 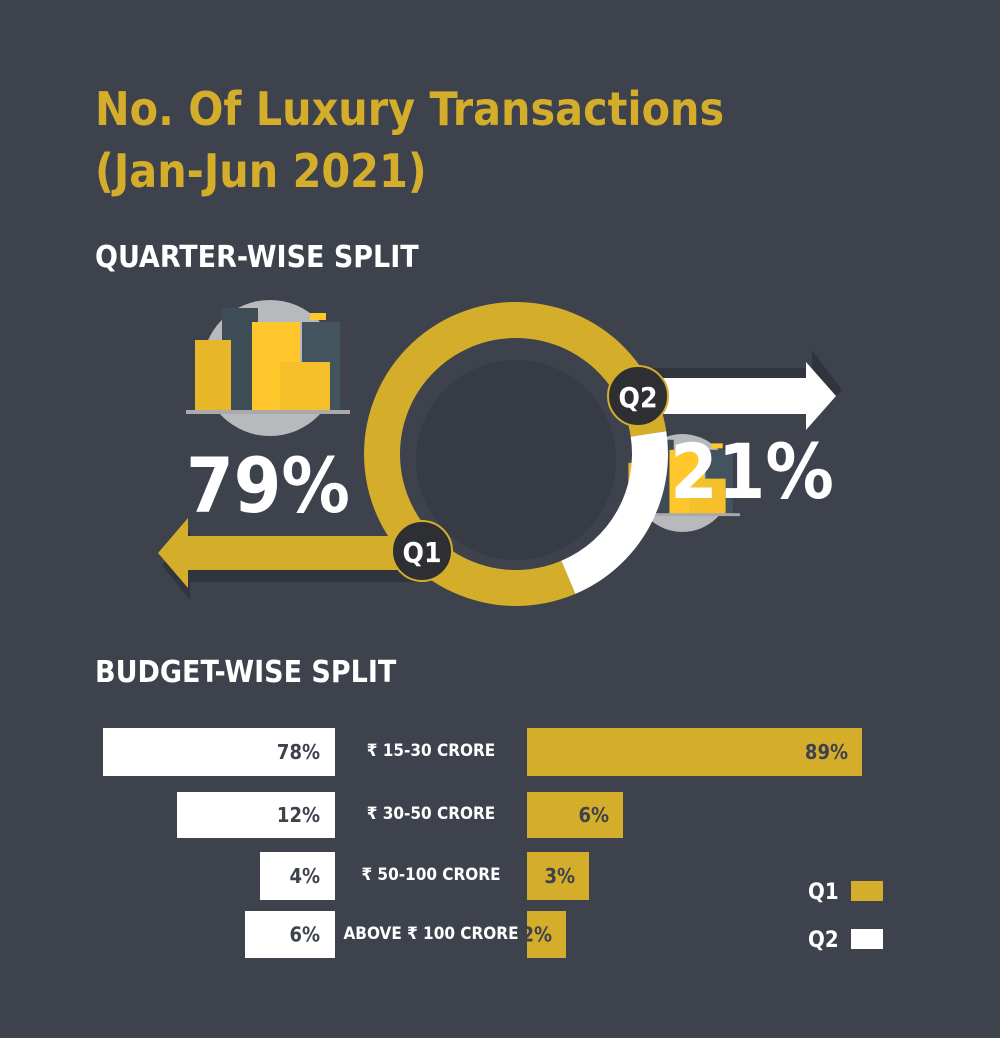 What do you see at coordinates (738, 396) in the screenshot?
I see `q2-arrow` at bounding box center [738, 396].